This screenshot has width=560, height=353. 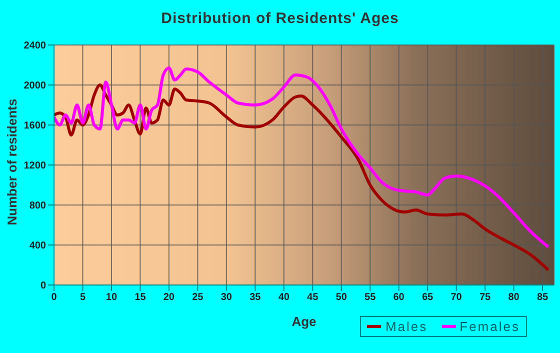 What do you see at coordinates (83, 298) in the screenshot?
I see `x-tick-label: 5` at bounding box center [83, 298].